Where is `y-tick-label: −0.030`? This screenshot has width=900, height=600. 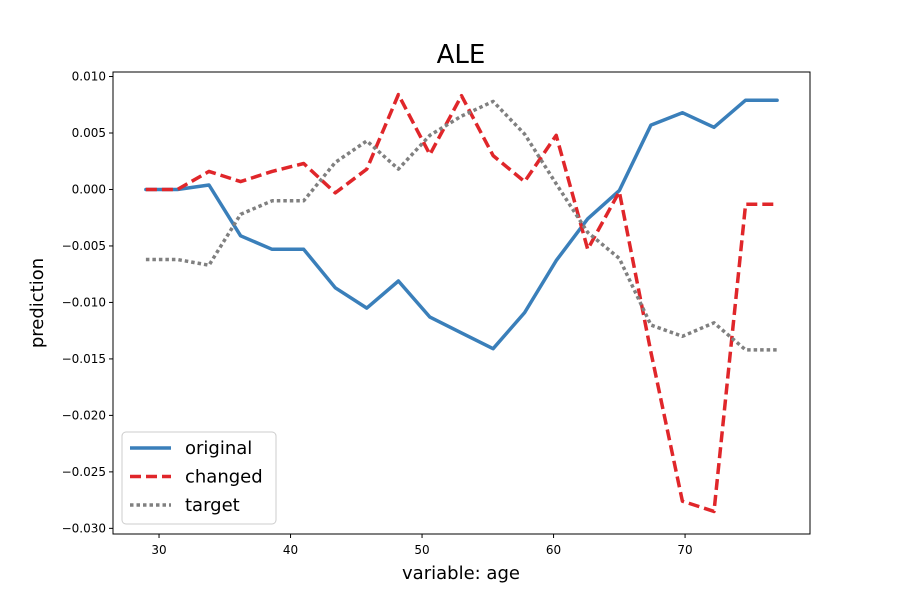
y-tick-label: −0.030 is located at coordinates (84, 528).